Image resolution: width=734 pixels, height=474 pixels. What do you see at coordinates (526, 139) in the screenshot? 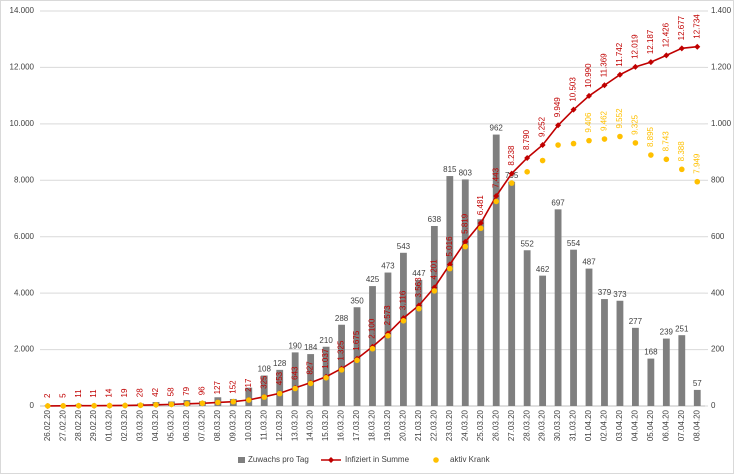
I see `line-label: 8.790` at bounding box center [526, 139].